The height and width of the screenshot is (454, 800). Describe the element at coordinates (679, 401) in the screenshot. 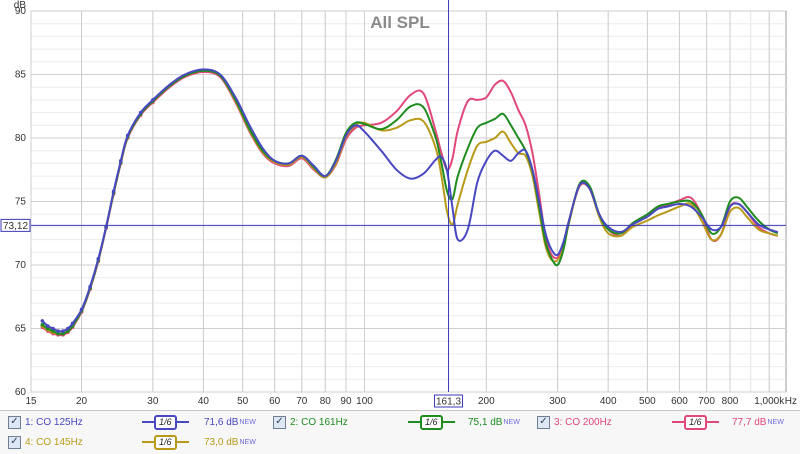

I see `x-tick-label: 600` at that location.